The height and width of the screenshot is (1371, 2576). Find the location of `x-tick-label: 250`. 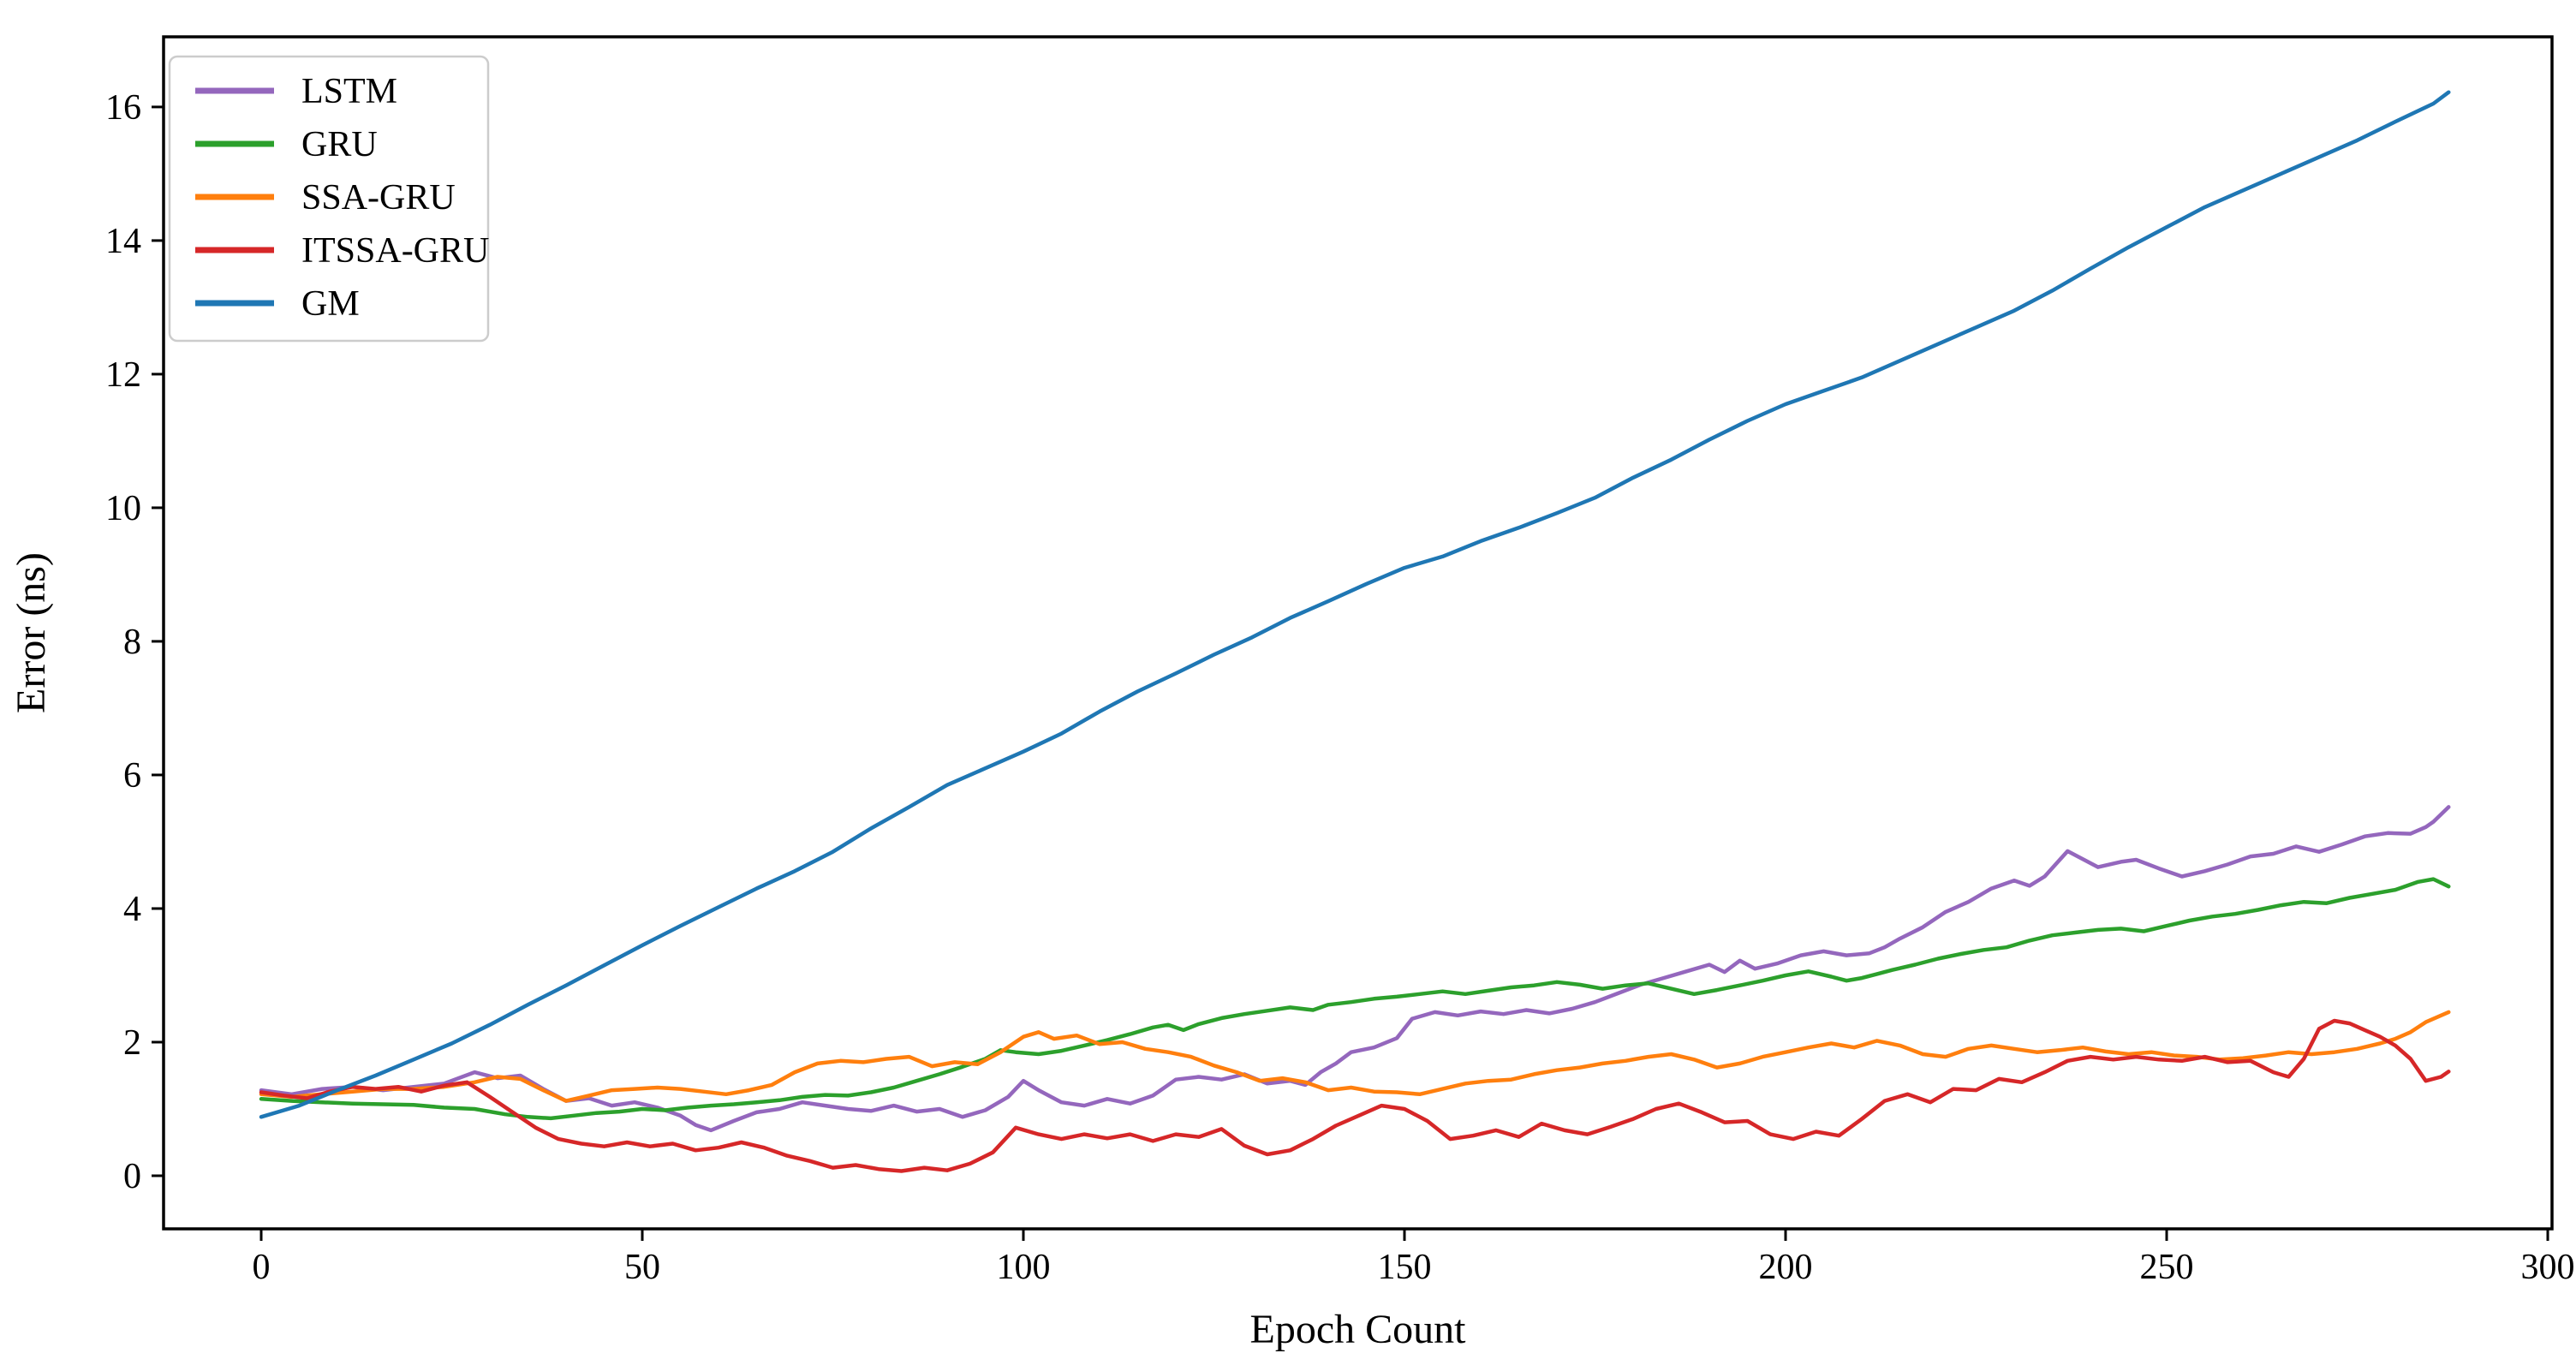

x-tick-label: 250 is located at coordinates (2167, 1267).